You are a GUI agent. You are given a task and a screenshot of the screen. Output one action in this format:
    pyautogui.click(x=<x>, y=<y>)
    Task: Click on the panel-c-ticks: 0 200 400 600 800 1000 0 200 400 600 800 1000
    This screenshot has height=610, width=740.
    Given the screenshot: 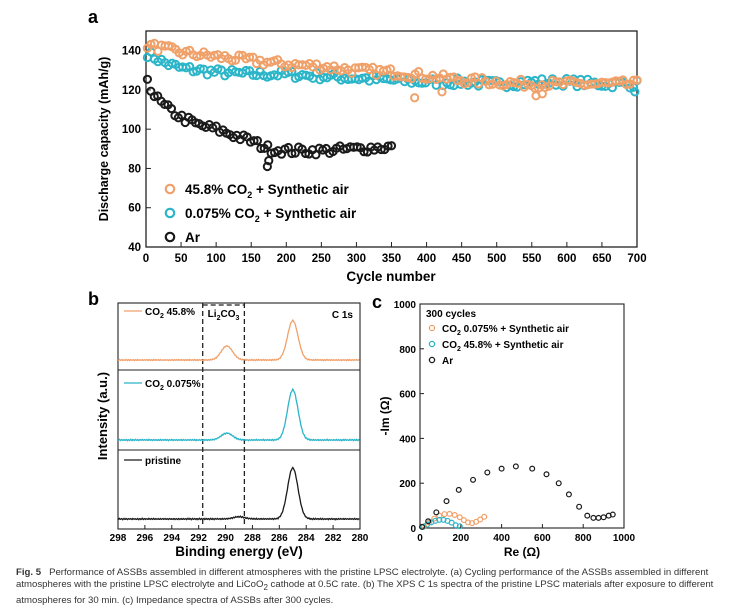 What is the action you would take?
    pyautogui.click(x=515, y=422)
    